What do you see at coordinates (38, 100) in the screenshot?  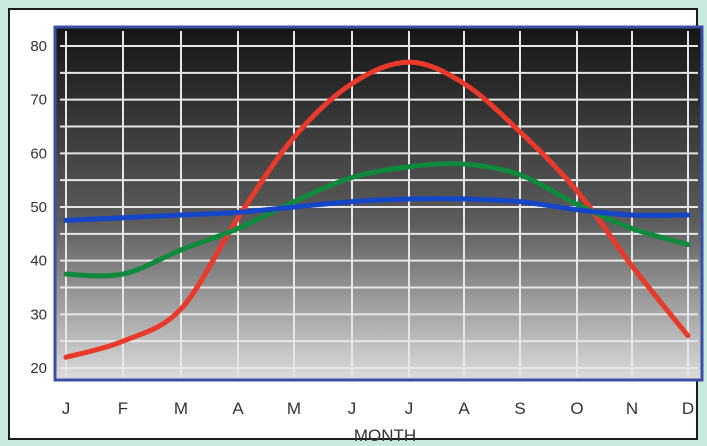 I see `y-tick-label: 70` at bounding box center [38, 100].